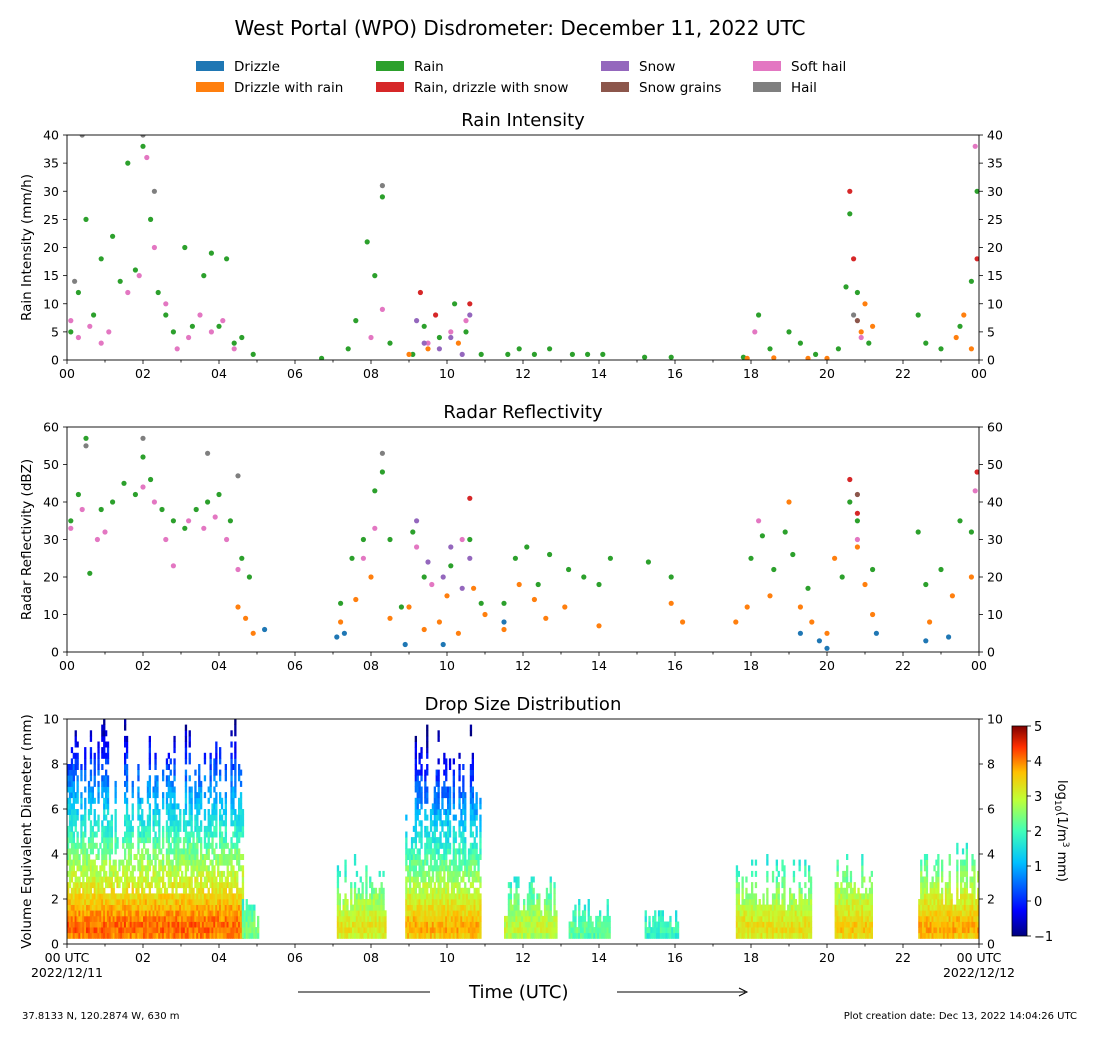 This screenshot has height=1042, width=1097. I want to click on x-tick-label: 06, so click(295, 665).